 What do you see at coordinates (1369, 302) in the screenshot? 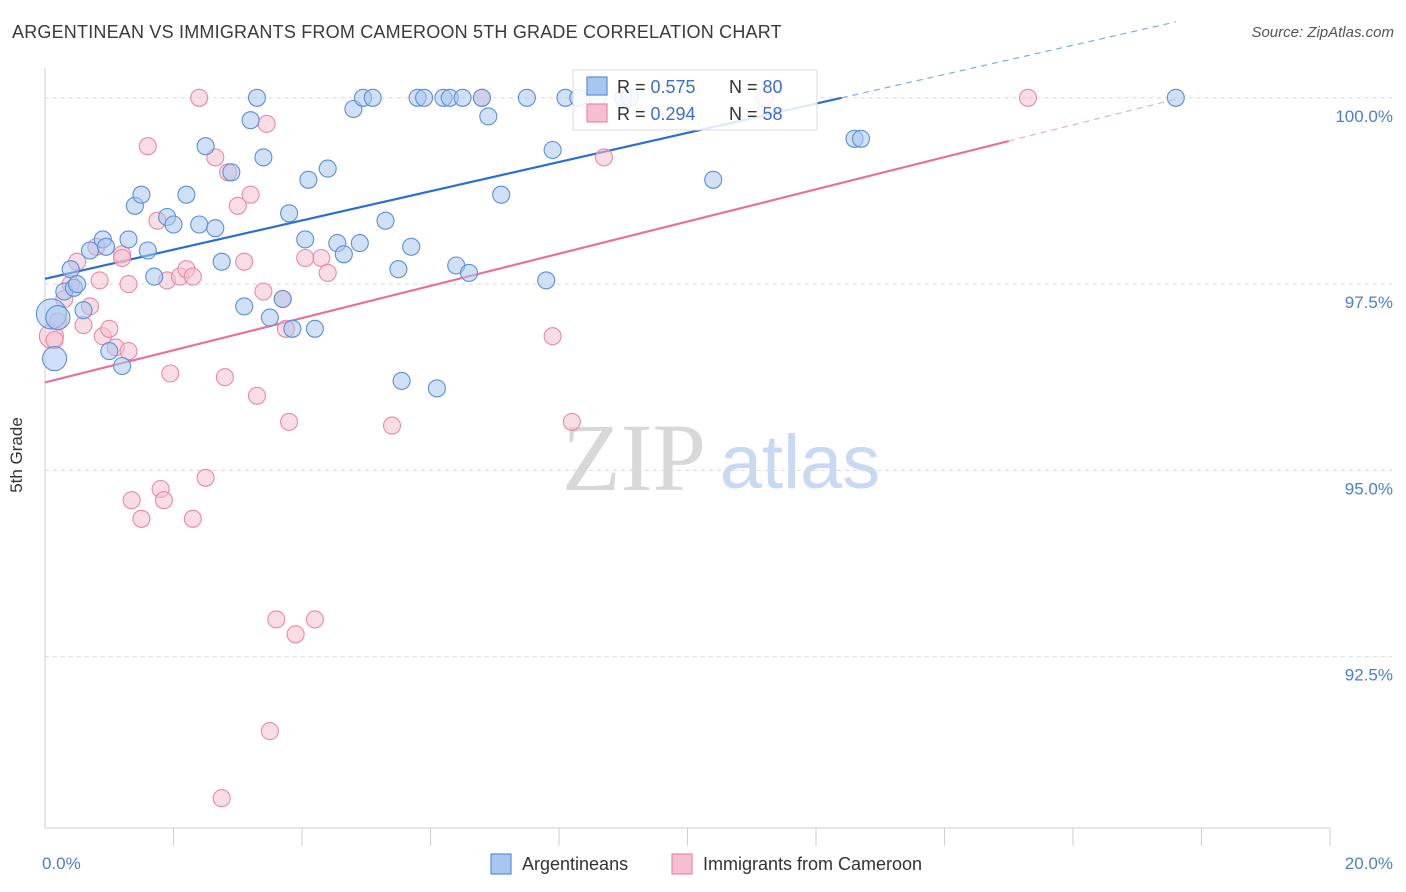
I see `y-tick-label: 97.5%` at bounding box center [1369, 302].